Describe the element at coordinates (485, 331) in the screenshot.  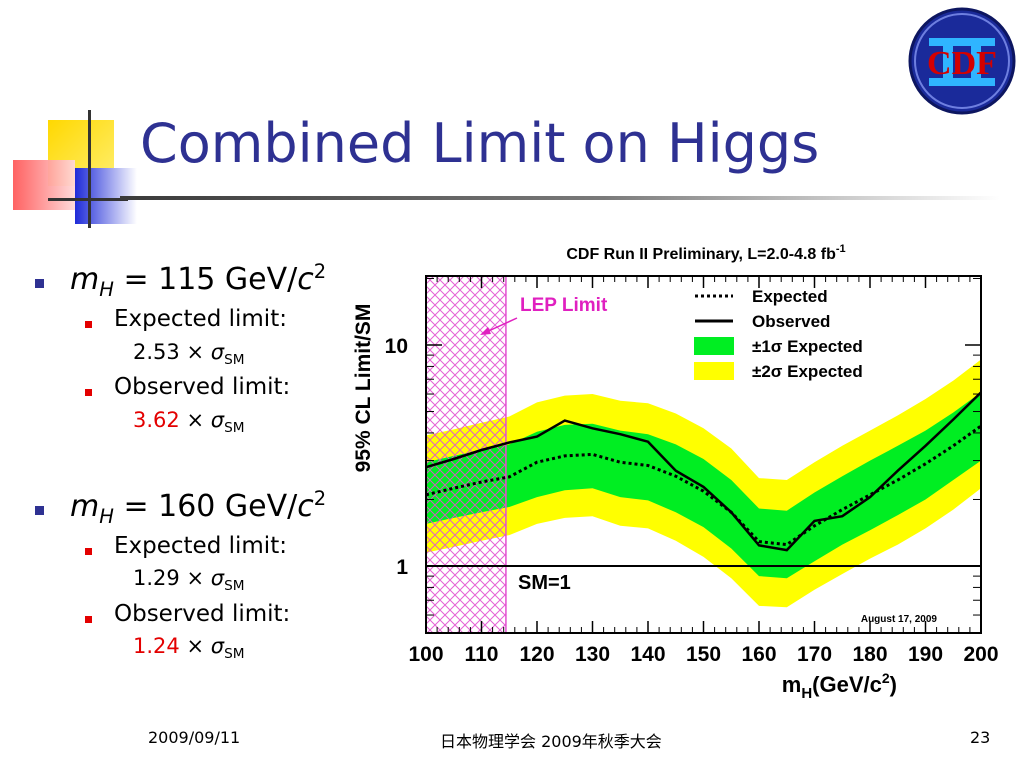
I see `lep-limit-arrowhead` at that location.